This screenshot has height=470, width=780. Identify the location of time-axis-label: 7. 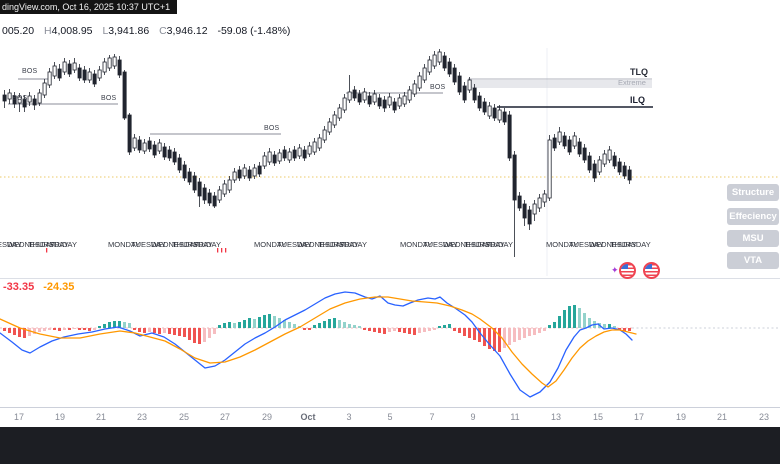
(432, 417).